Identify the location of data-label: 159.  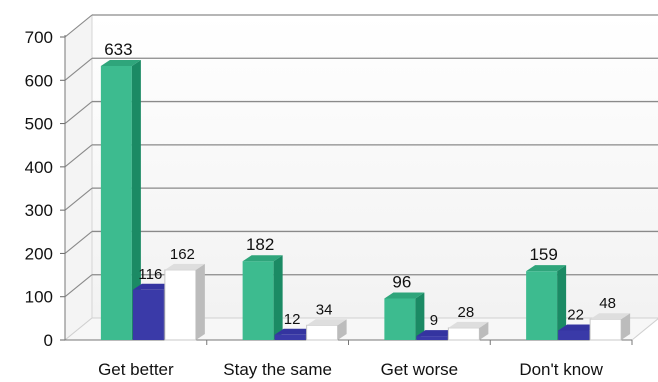
(543, 254).